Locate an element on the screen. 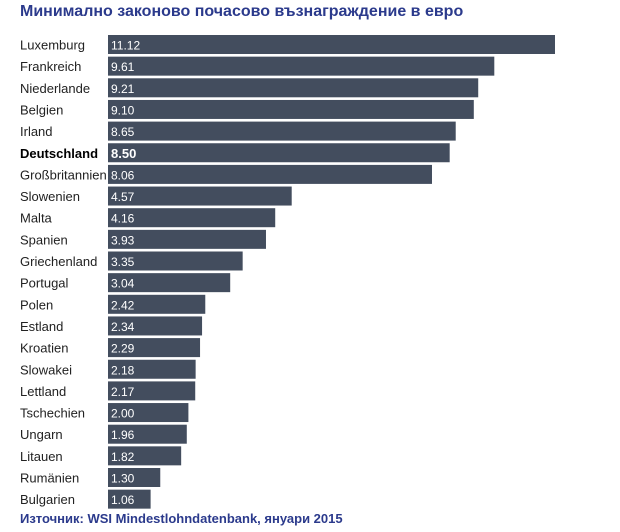  value-label: 8.65 is located at coordinates (123, 132).